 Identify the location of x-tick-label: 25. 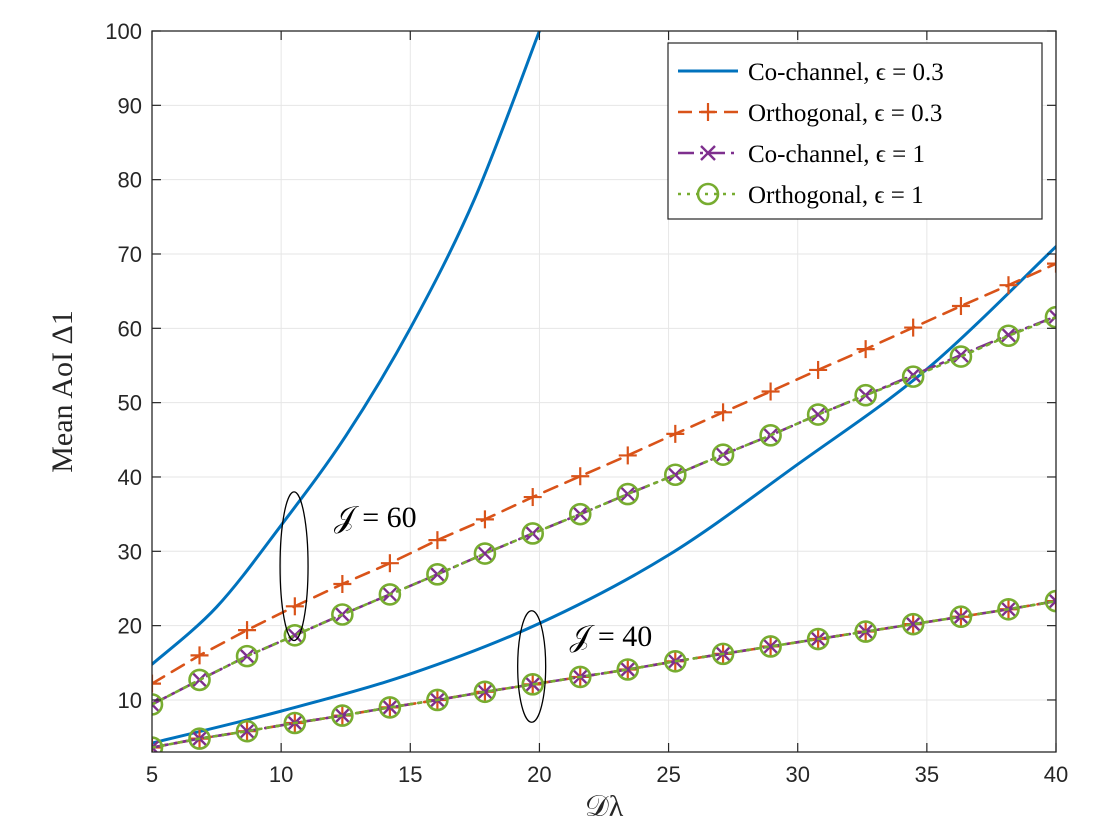
(668, 774).